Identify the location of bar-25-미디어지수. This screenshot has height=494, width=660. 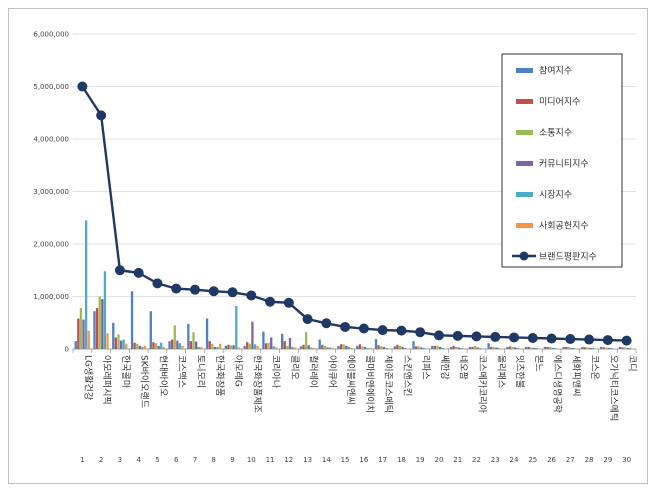
(528, 347).